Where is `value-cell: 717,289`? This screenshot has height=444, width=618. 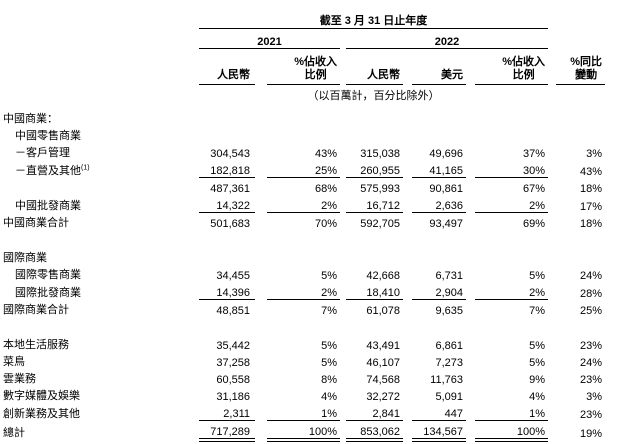 value-cell: 717,289 is located at coordinates (227, 431).